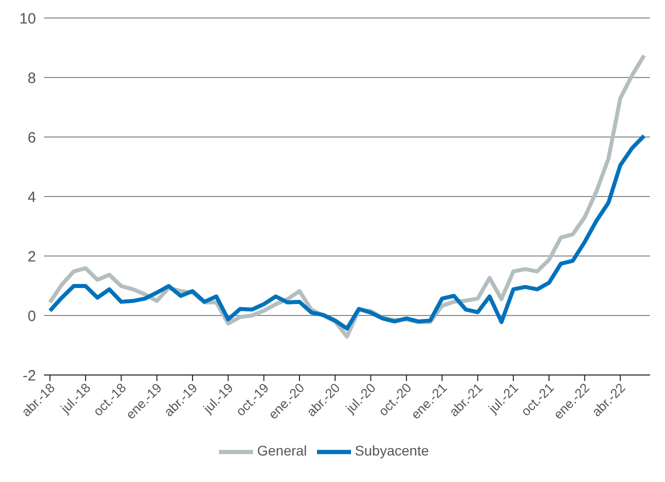 The height and width of the screenshot is (482, 665). I want to click on y-tick-label: 4, so click(32, 197).